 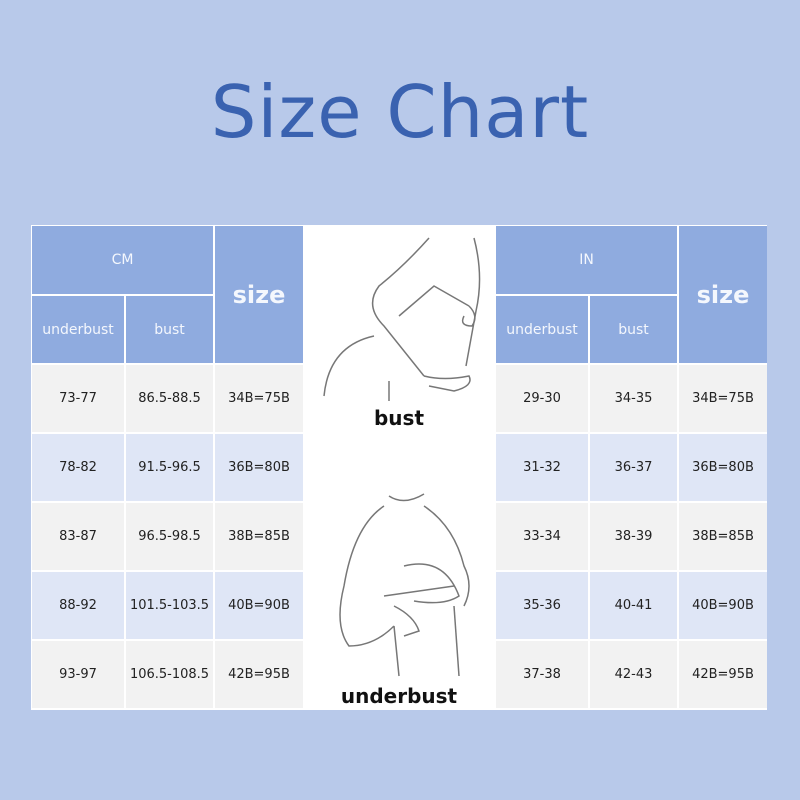 I want to click on in-size-cell: 36B=80B, so click(x=723, y=467).